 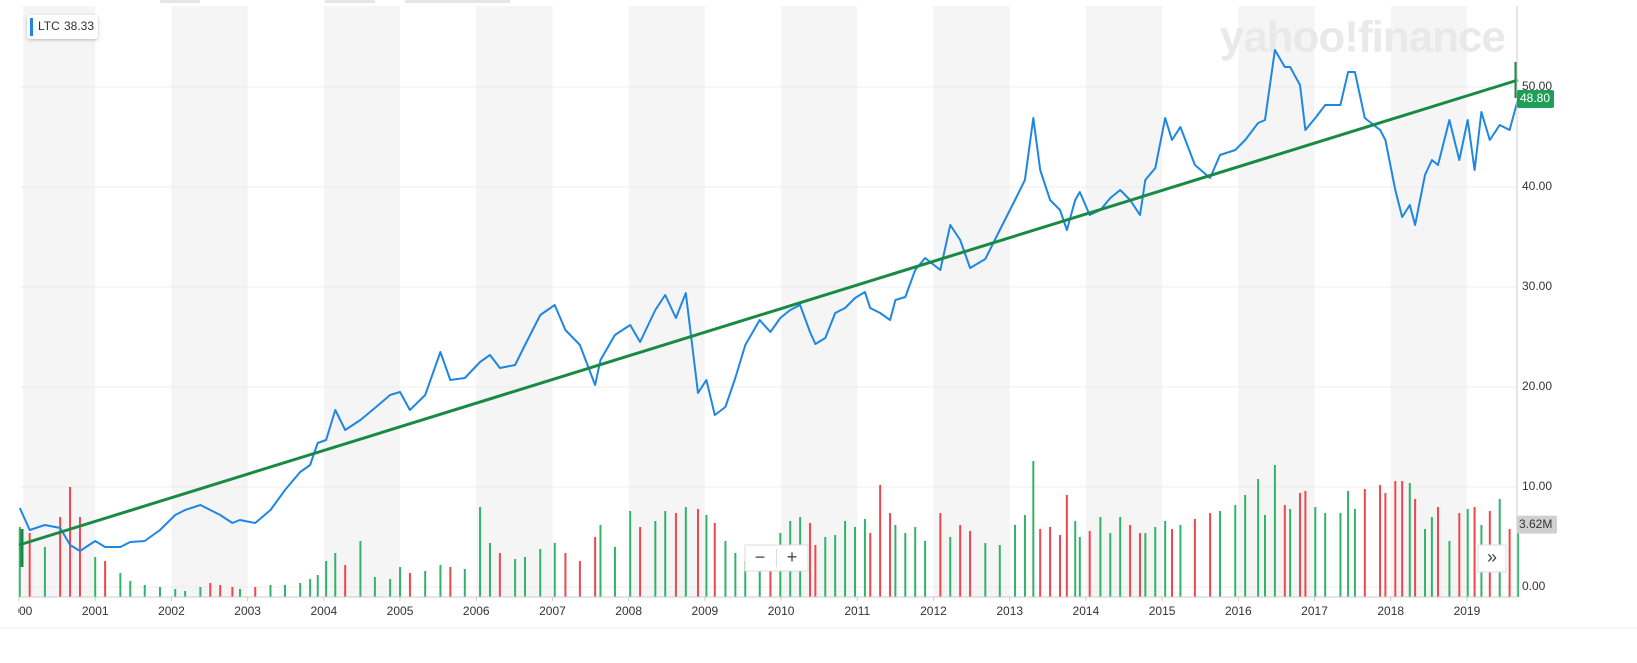 I want to click on last-price-label: 48.80, so click(x=1535, y=98).